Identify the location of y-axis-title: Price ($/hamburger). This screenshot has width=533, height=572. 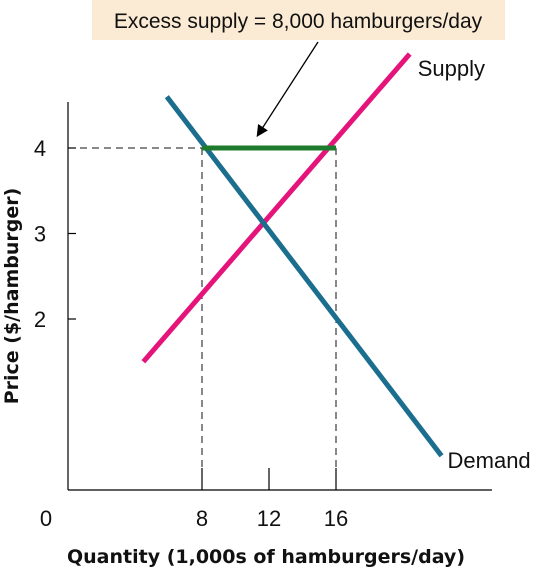
(12, 296).